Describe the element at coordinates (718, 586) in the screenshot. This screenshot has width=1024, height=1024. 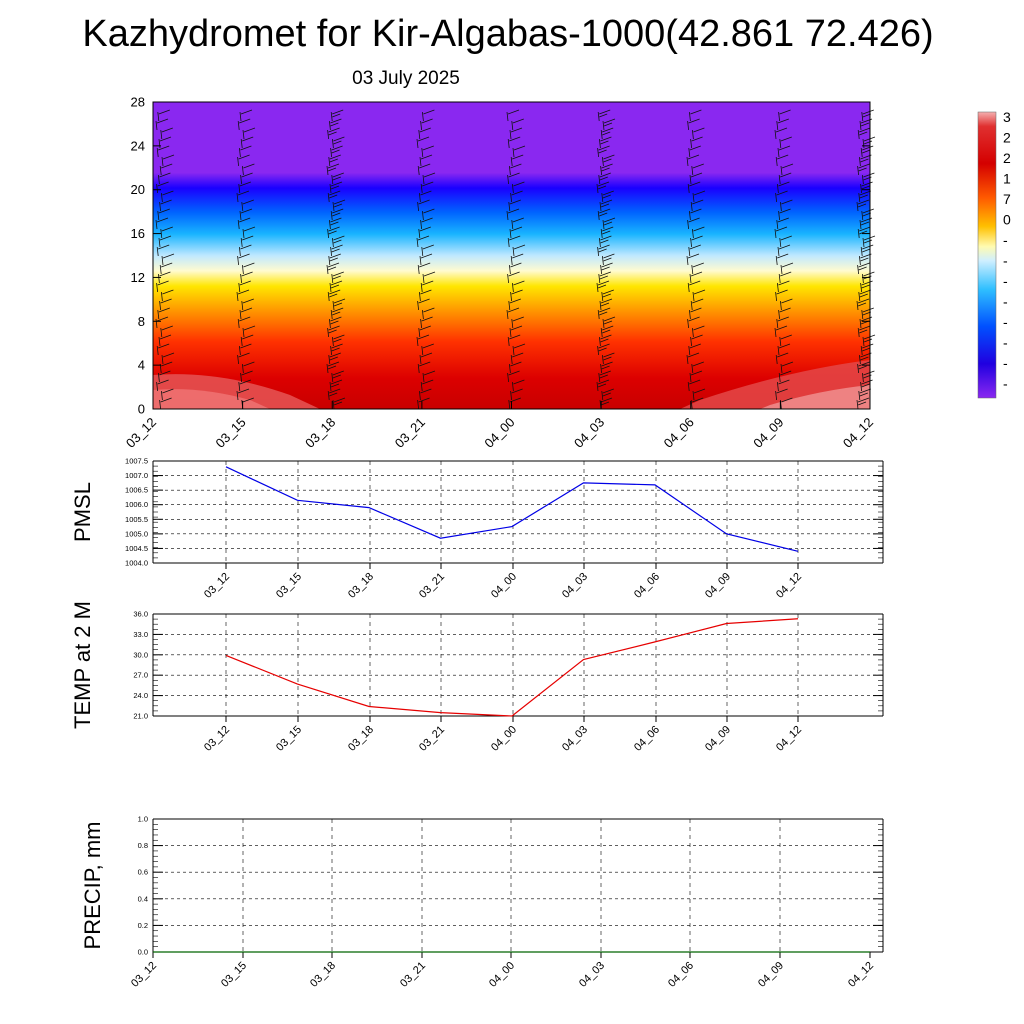
I see `pmsl-xtick-label: 04_09` at that location.